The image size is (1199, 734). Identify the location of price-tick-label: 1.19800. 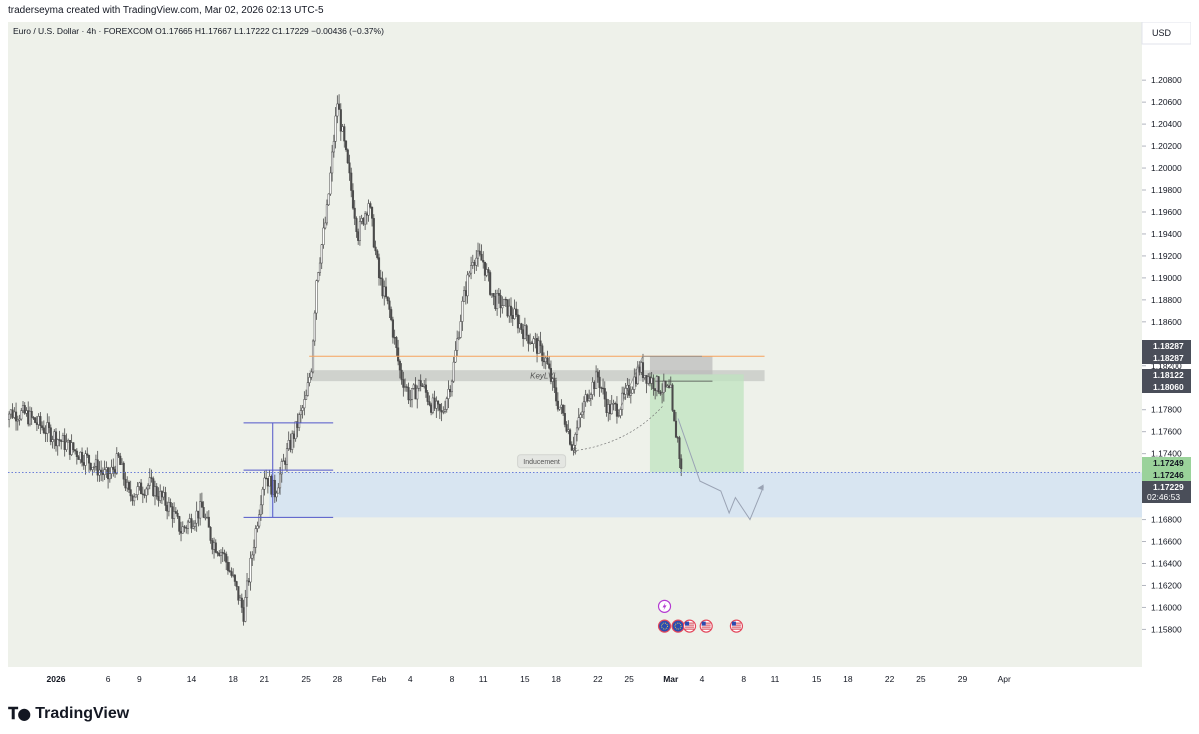
(1166, 190).